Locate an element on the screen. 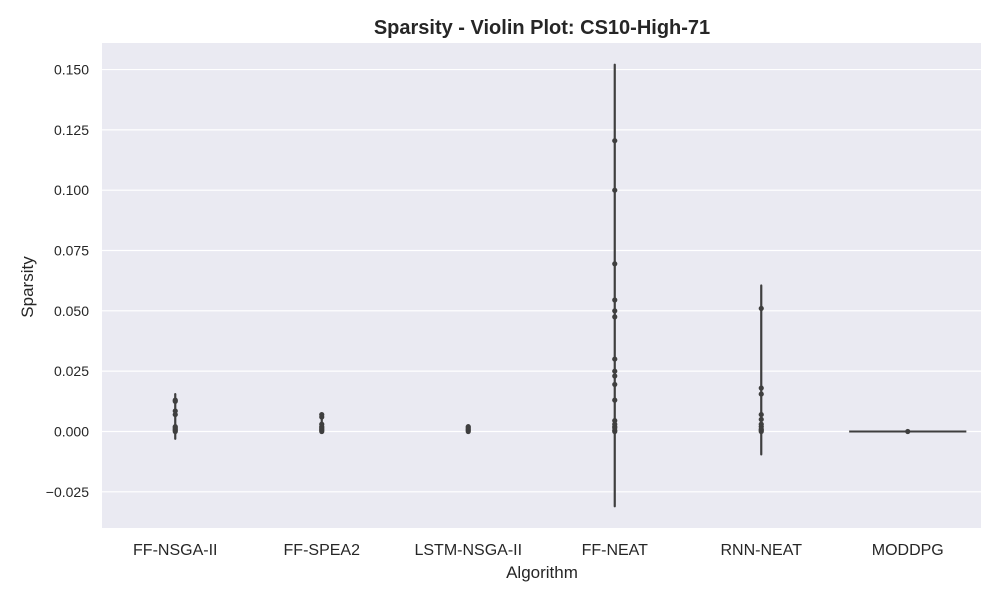  x-tick-label: MODDPG is located at coordinates (908, 550).